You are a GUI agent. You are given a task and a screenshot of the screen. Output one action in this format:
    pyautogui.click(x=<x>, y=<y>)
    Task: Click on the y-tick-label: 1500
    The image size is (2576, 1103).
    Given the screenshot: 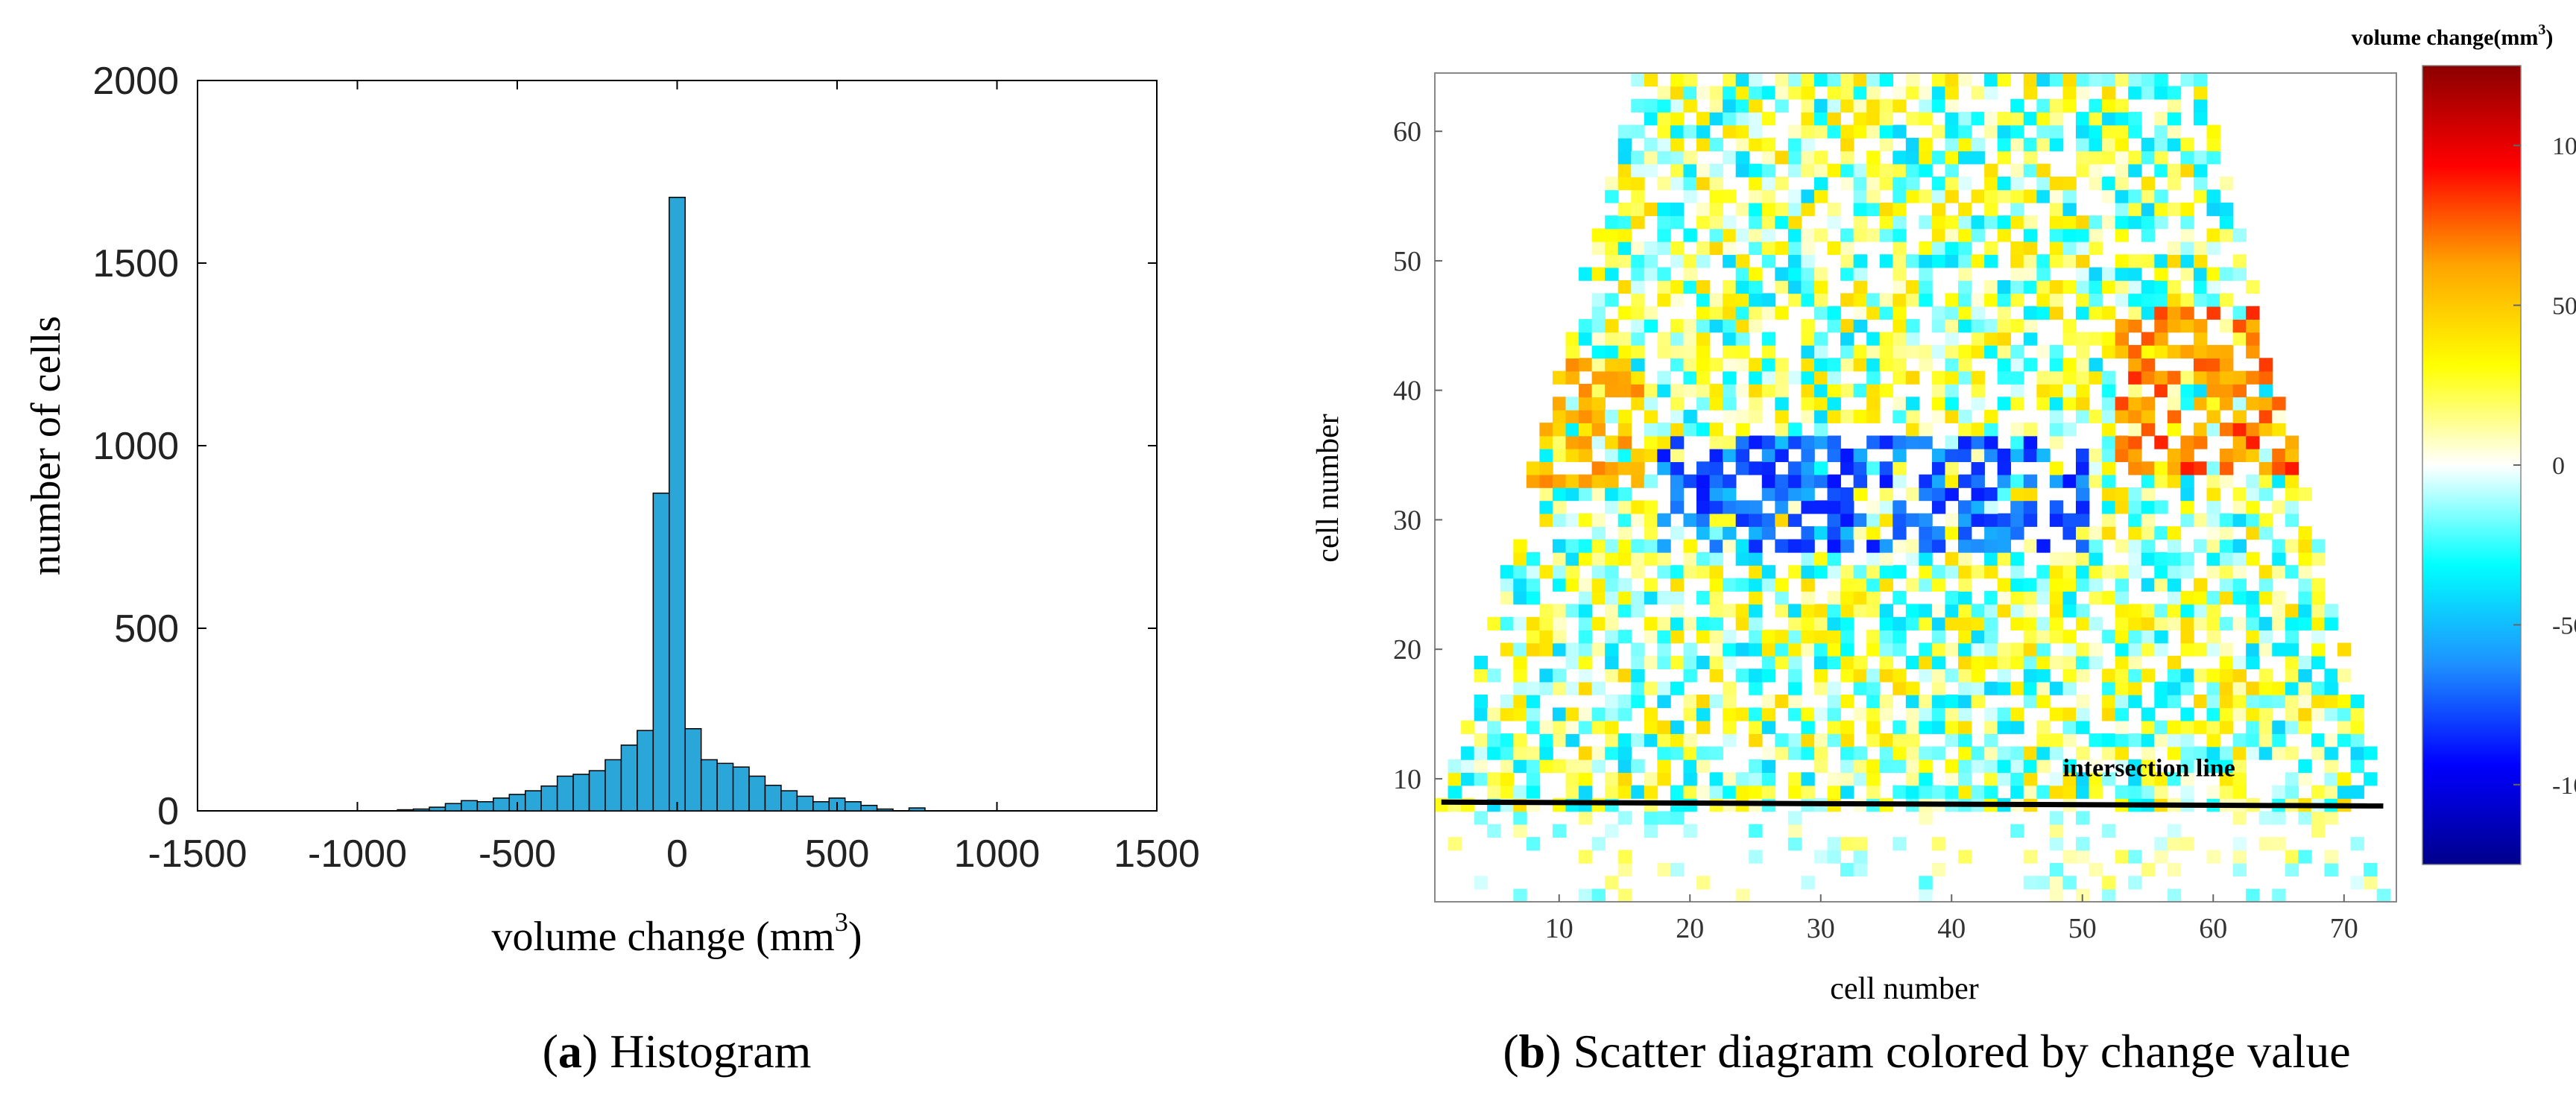 What is the action you would take?
    pyautogui.click(x=135, y=263)
    